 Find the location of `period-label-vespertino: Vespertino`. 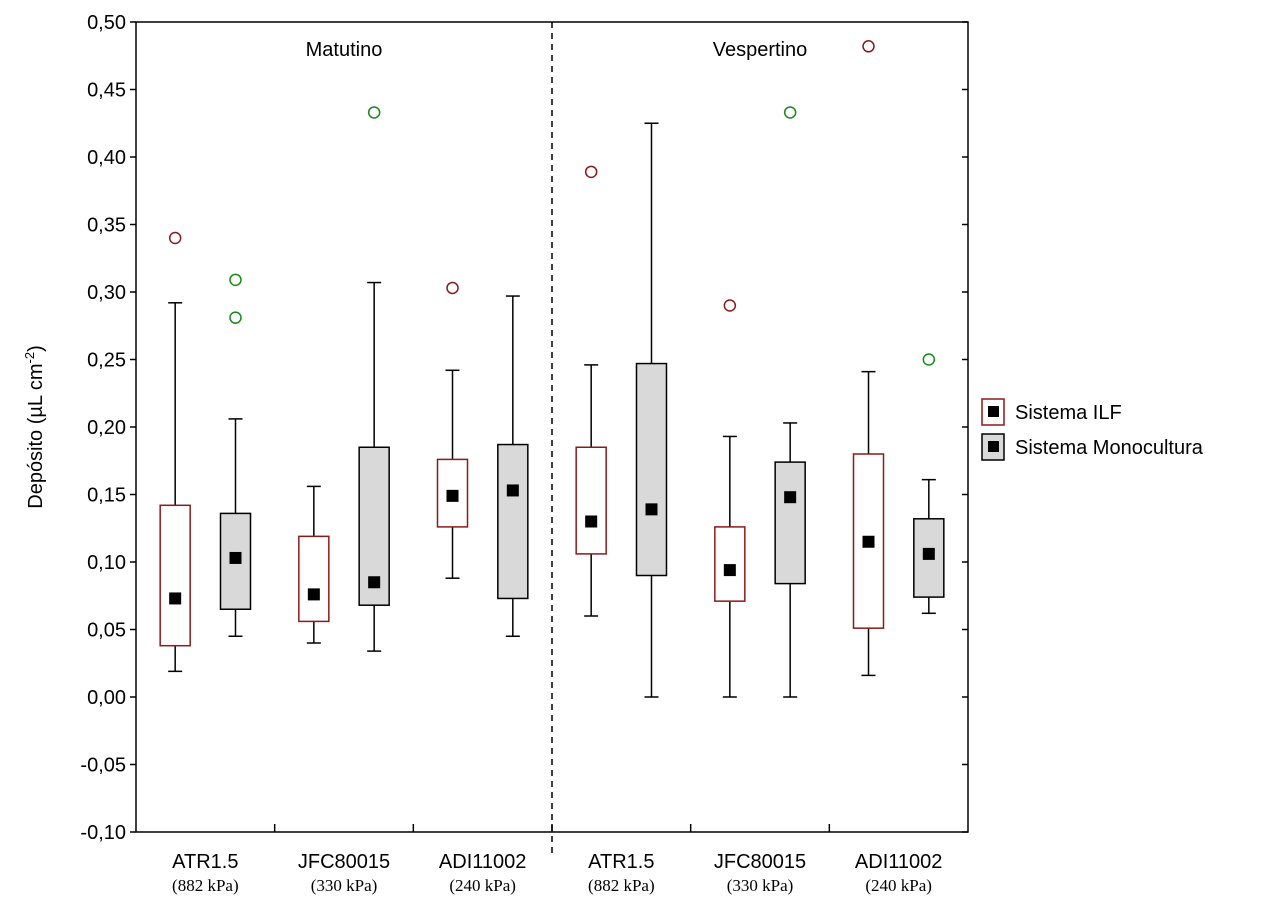

period-label-vespertino: Vespertino is located at coordinates (760, 50).